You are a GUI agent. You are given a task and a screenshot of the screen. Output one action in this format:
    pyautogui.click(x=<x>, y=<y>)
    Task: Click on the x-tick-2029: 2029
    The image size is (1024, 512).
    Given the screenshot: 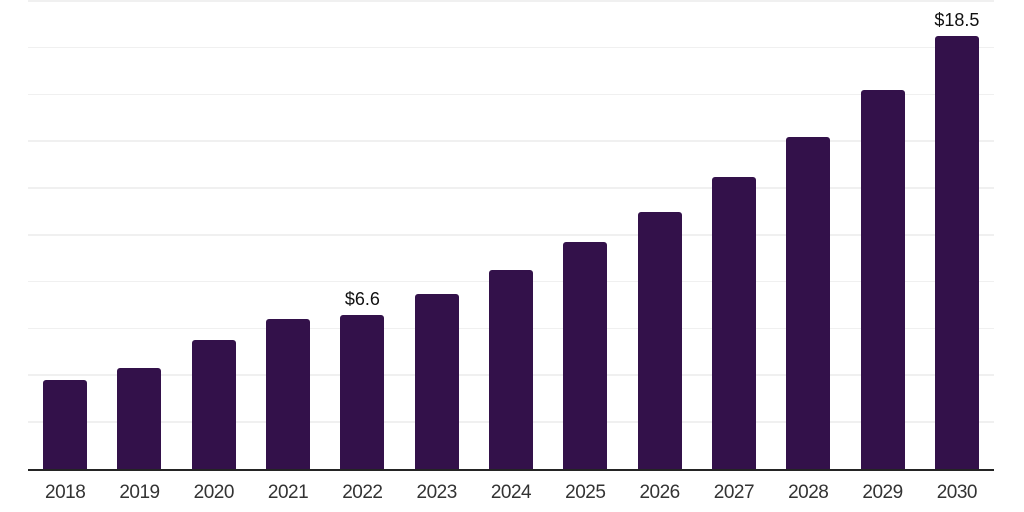 What is the action you would take?
    pyautogui.click(x=882, y=492)
    